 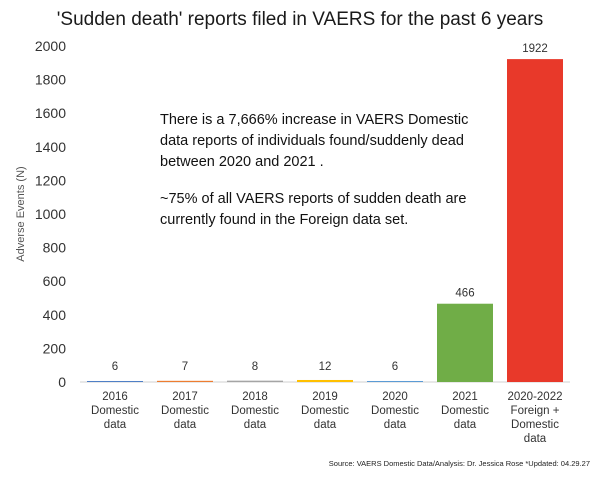 What do you see at coordinates (21, 213) in the screenshot?
I see `y-axis-label: Adverse Events (N)` at bounding box center [21, 213].